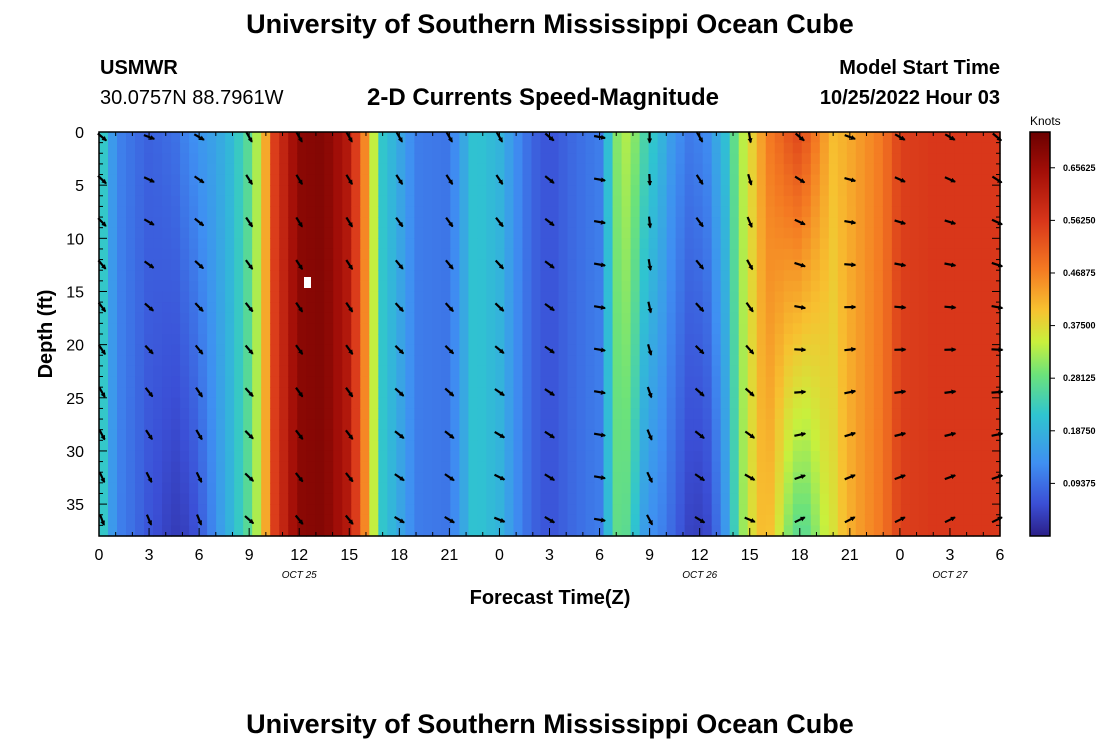 The width and height of the screenshot is (1100, 750). Describe the element at coordinates (549, 555) in the screenshot. I see `x-tick-label: 3` at that location.